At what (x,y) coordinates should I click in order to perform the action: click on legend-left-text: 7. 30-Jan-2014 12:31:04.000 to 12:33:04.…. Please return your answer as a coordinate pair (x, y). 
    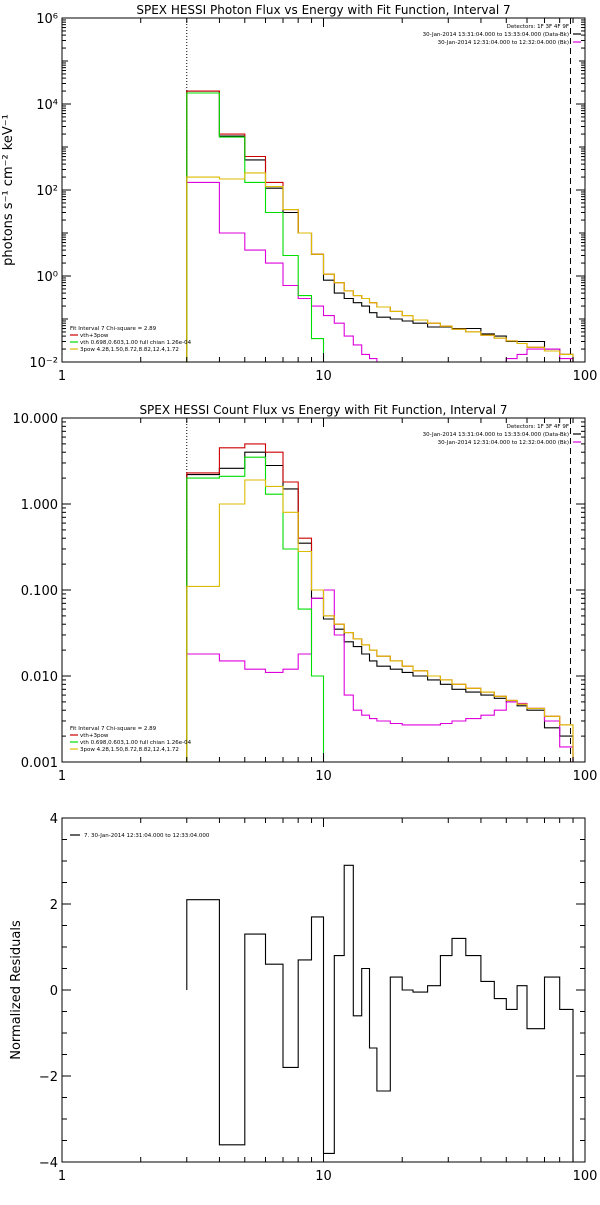
    Looking at the image, I should click on (147, 836).